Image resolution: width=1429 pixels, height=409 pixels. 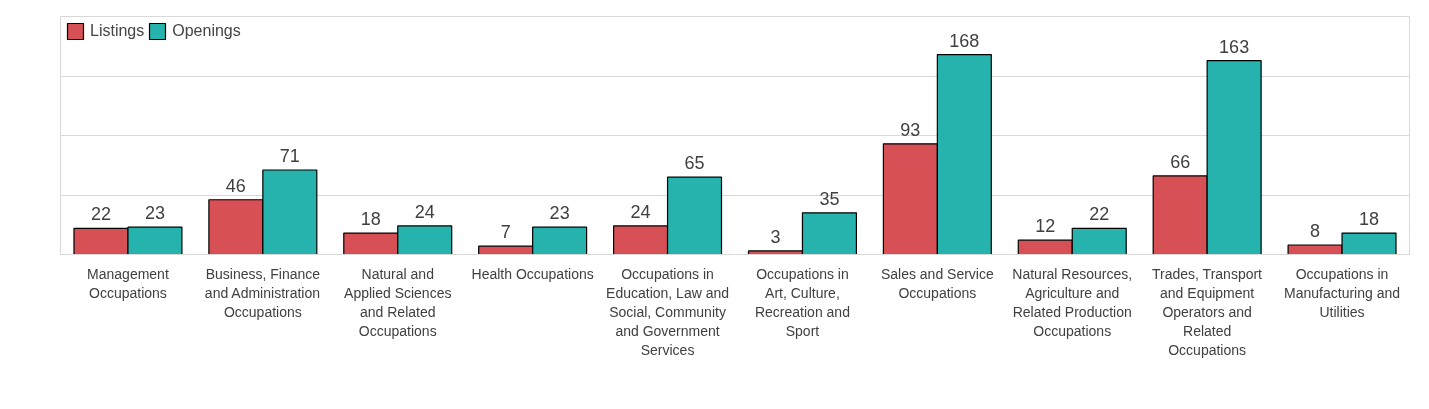 What do you see at coordinates (668, 312) in the screenshot?
I see `x-tick-label: Occupations in Education, Law and Social, Community and Government Services` at bounding box center [668, 312].